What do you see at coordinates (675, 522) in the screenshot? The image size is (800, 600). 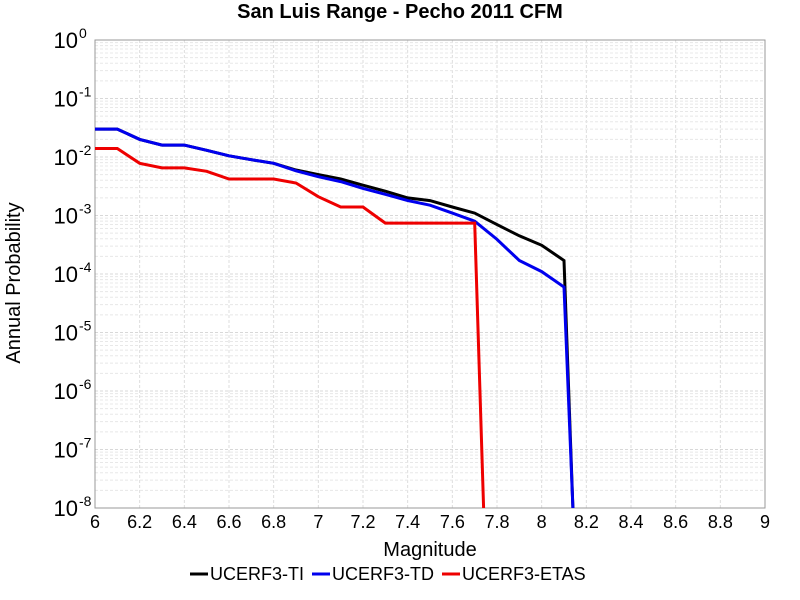 I see `x-tick-label: 8.6` at bounding box center [675, 522].